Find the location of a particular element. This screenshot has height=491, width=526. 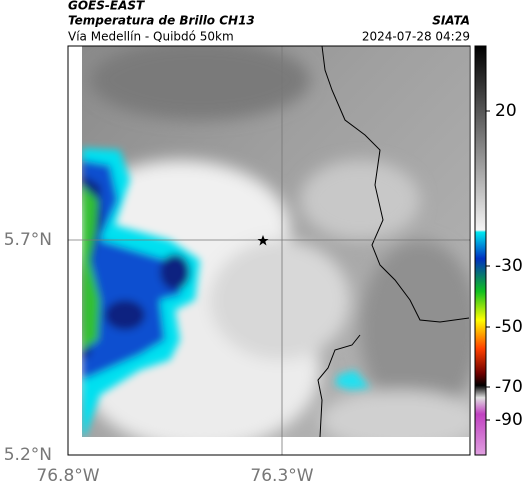

y-tick-label: 5.7°N is located at coordinates (28, 240).